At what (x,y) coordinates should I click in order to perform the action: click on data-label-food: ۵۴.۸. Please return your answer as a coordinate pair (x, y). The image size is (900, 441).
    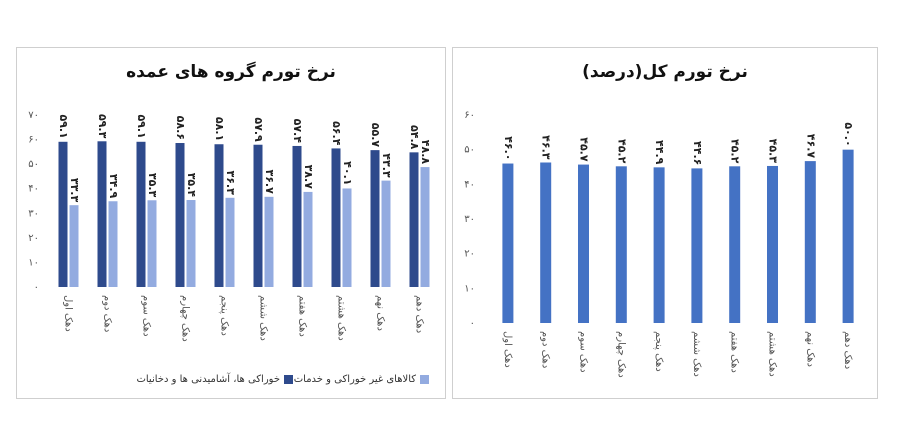
    Looking at the image, I should click on (414, 137).